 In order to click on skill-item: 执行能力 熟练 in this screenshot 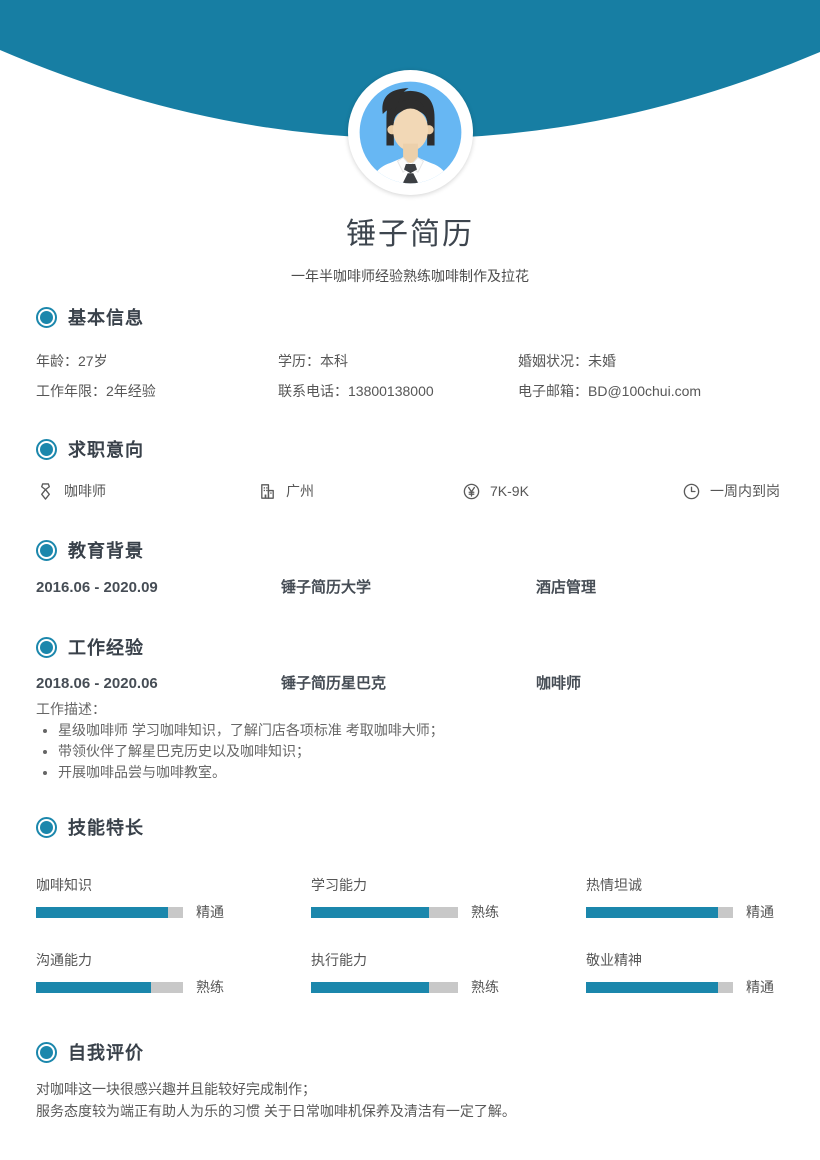, I will do `click(405, 973)`.